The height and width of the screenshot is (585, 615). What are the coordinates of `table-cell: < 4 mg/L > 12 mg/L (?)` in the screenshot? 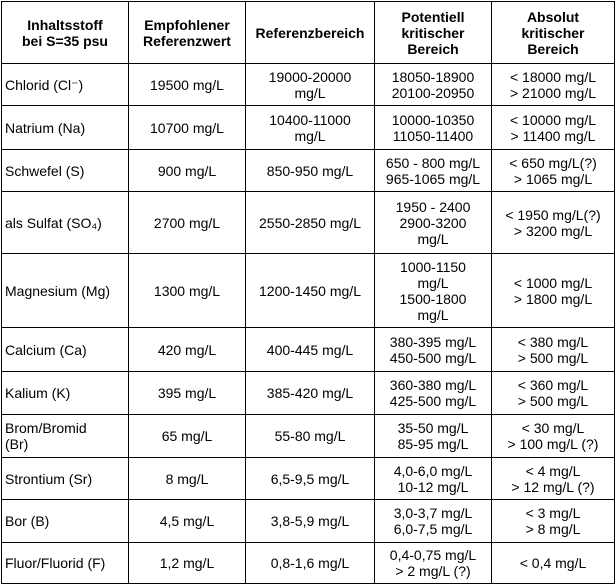 It's located at (553, 478).